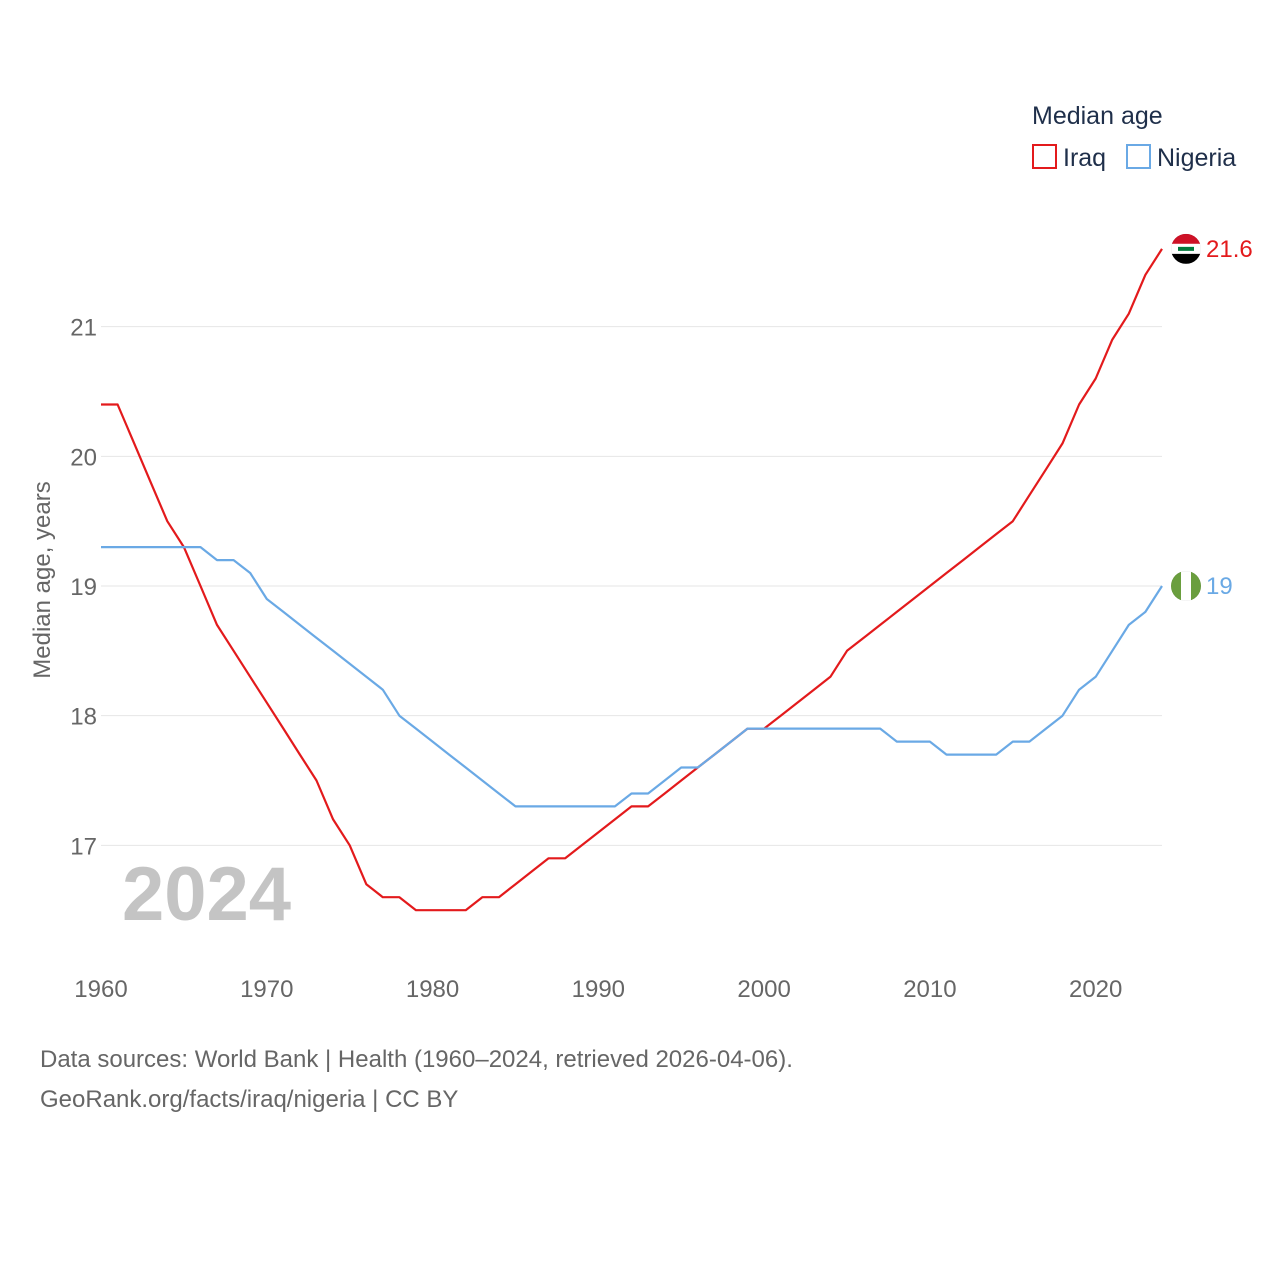 The height and width of the screenshot is (1280, 1280). I want to click on y-tick-label: 19, so click(83, 587).